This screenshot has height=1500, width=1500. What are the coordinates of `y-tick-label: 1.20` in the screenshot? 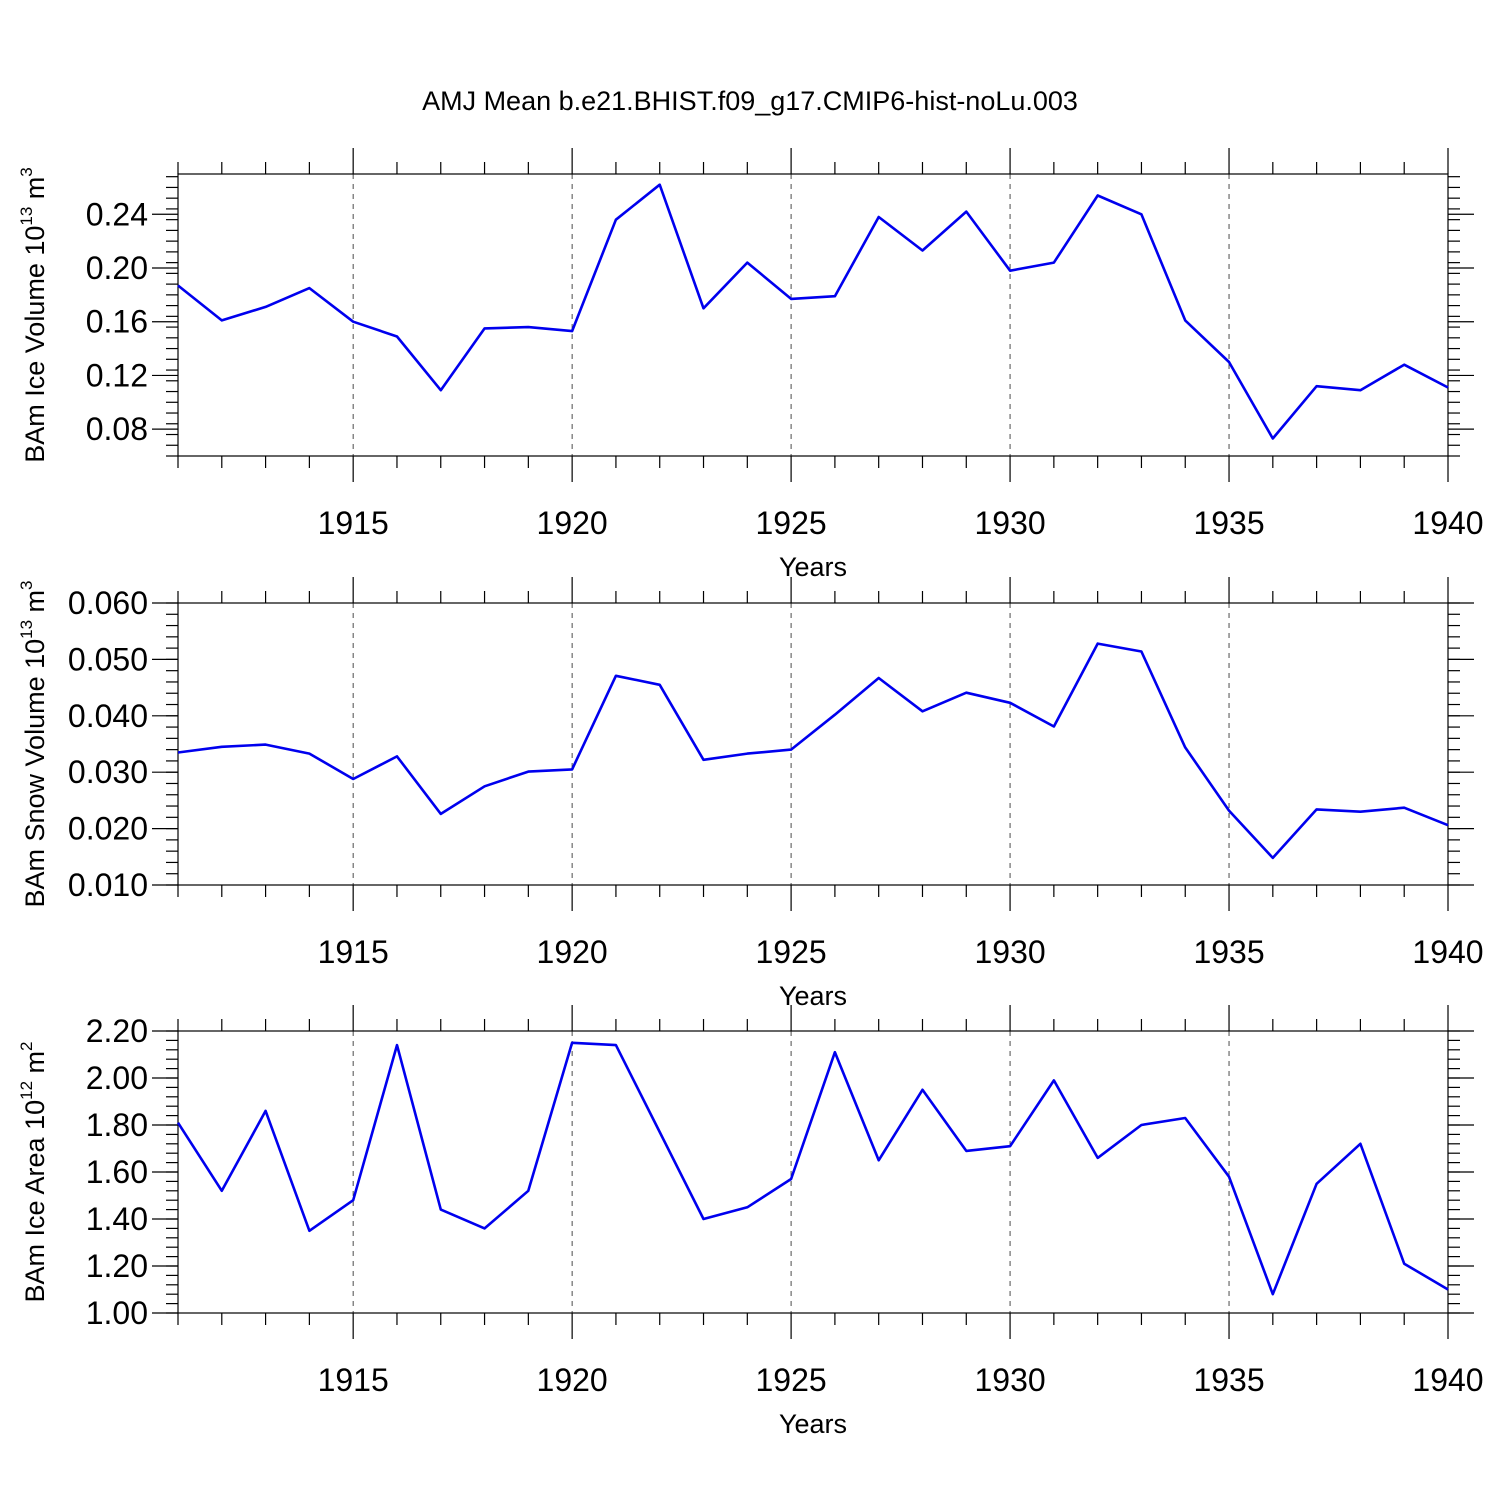 It's located at (117, 1266).